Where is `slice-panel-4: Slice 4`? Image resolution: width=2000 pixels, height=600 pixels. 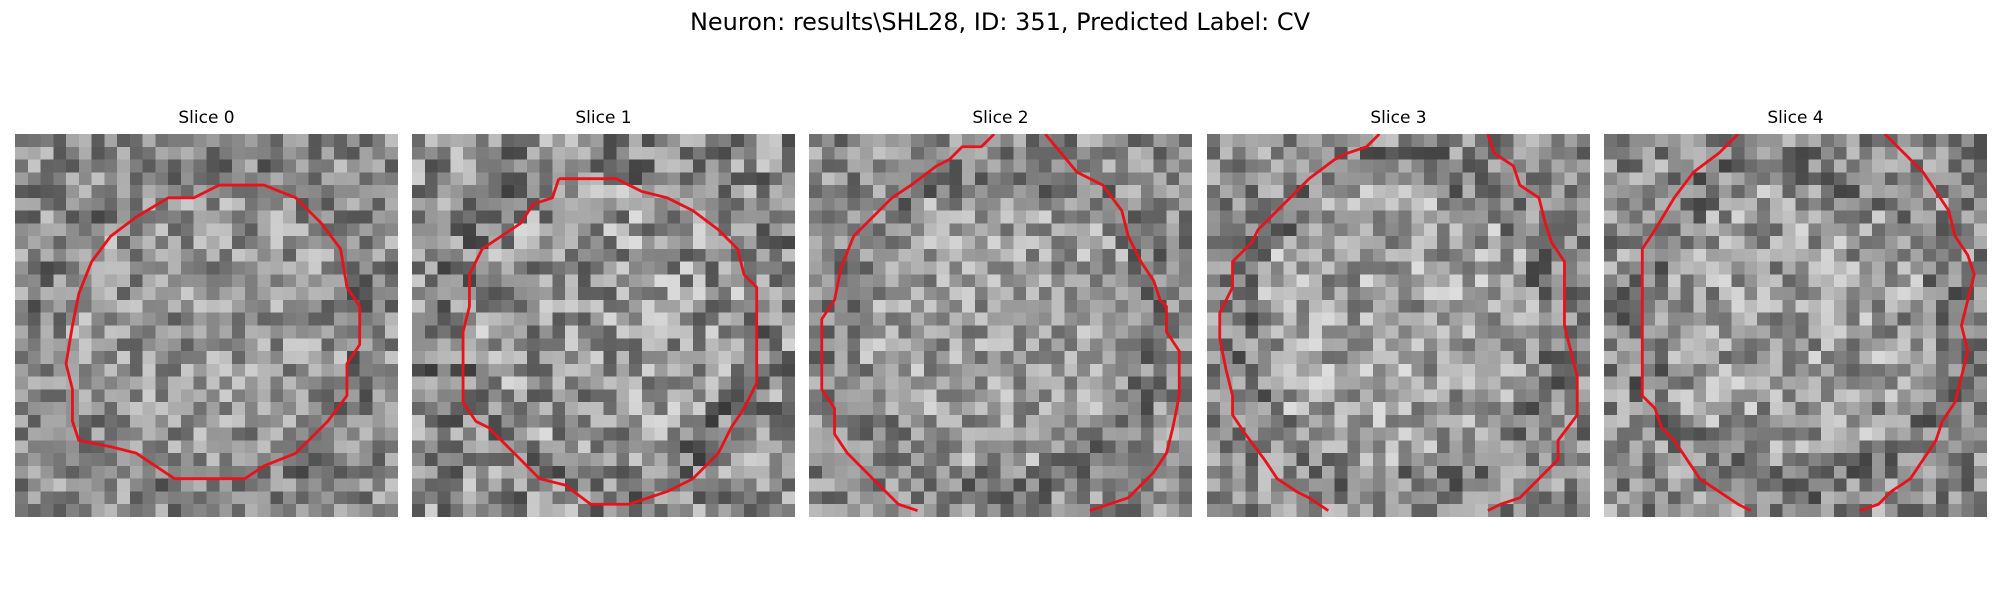
slice-panel-4: Slice 4 is located at coordinates (1795, 312).